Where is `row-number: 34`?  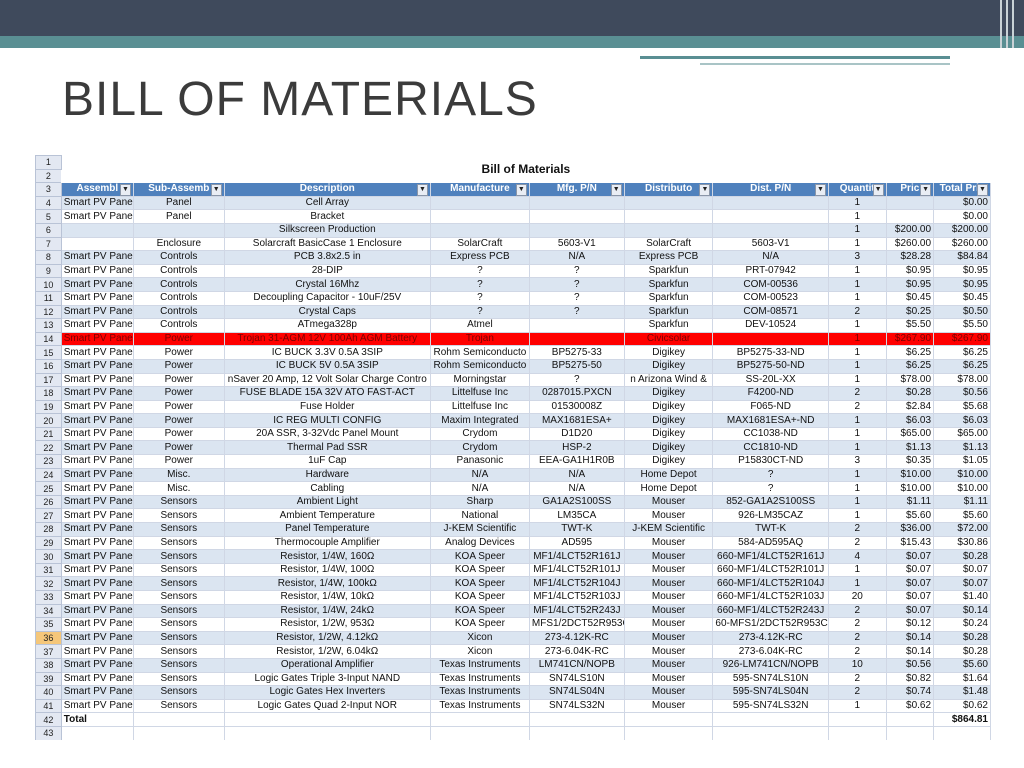 row-number: 34 is located at coordinates (48, 611).